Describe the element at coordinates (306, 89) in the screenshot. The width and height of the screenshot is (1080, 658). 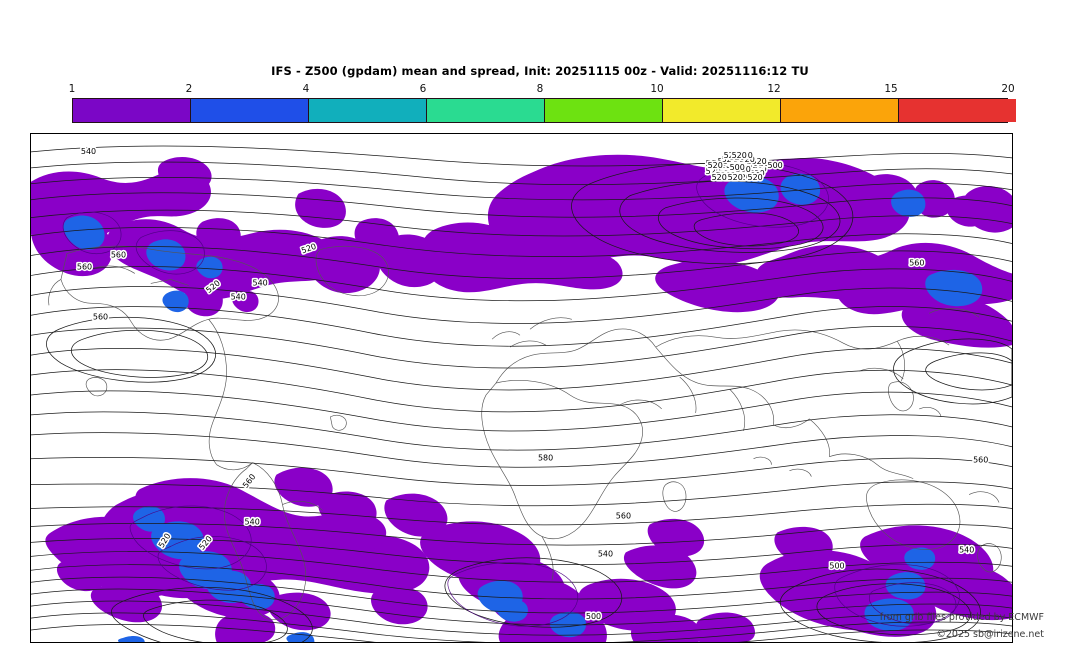
I see `colorbar-tick-4: 4` at that location.